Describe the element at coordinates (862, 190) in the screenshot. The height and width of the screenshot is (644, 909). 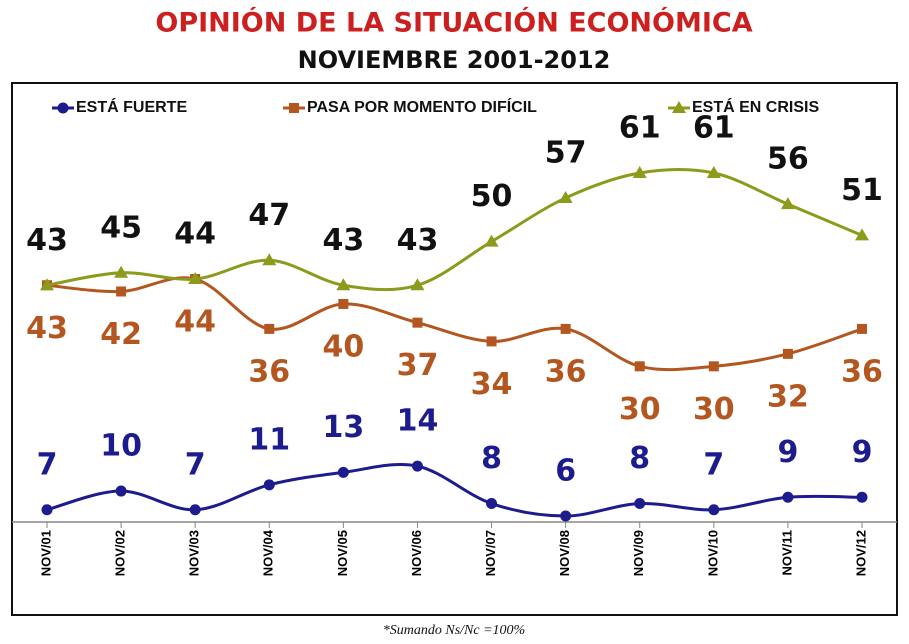
I see `data-label: 51` at that location.